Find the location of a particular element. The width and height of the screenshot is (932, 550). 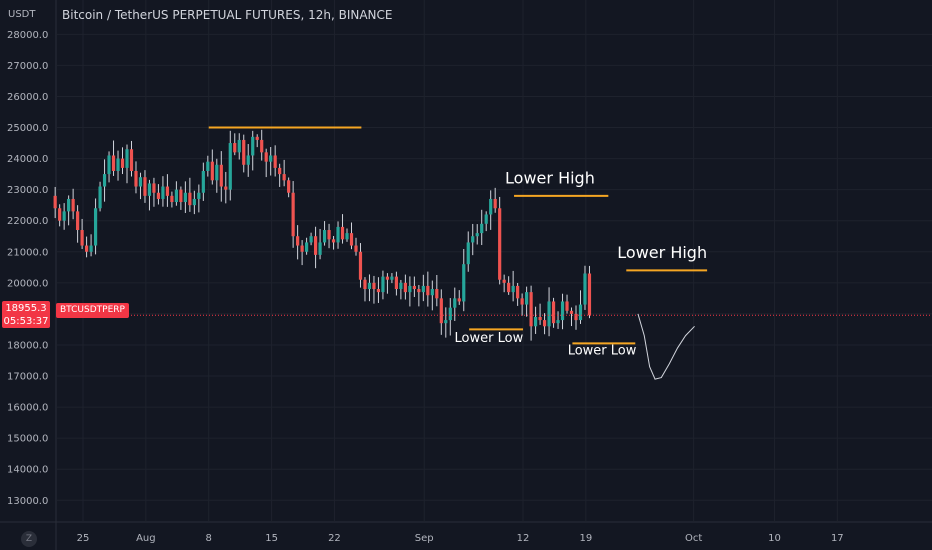

y-tick-label: 20000.0 is located at coordinates (27, 283).